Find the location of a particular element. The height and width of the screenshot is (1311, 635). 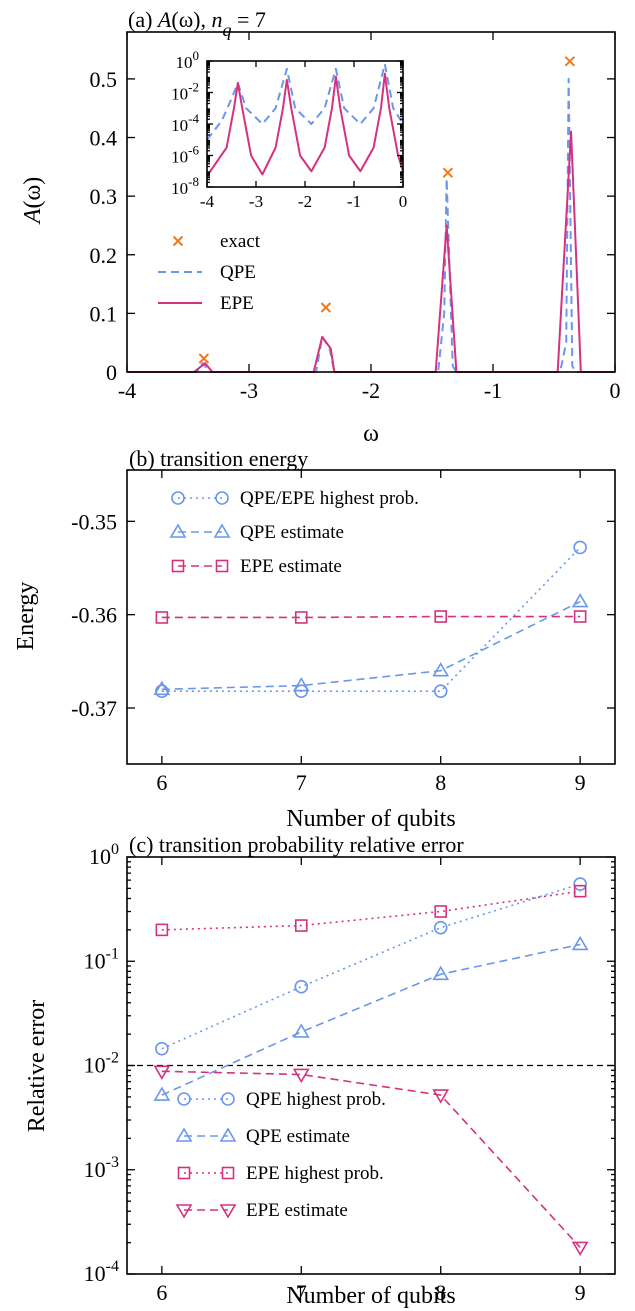

panel-c-xtick-label: 7 is located at coordinates (301, 1292).